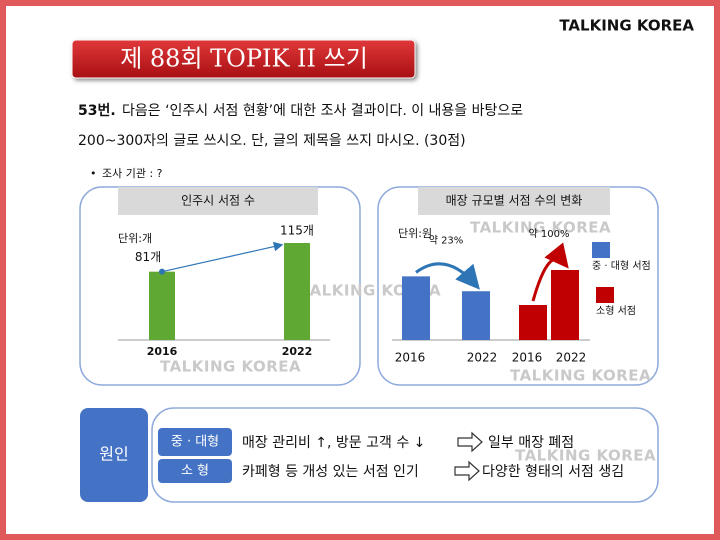  I want to click on reason: 카페형 등 개성 있는 서점 인기, so click(330, 472).